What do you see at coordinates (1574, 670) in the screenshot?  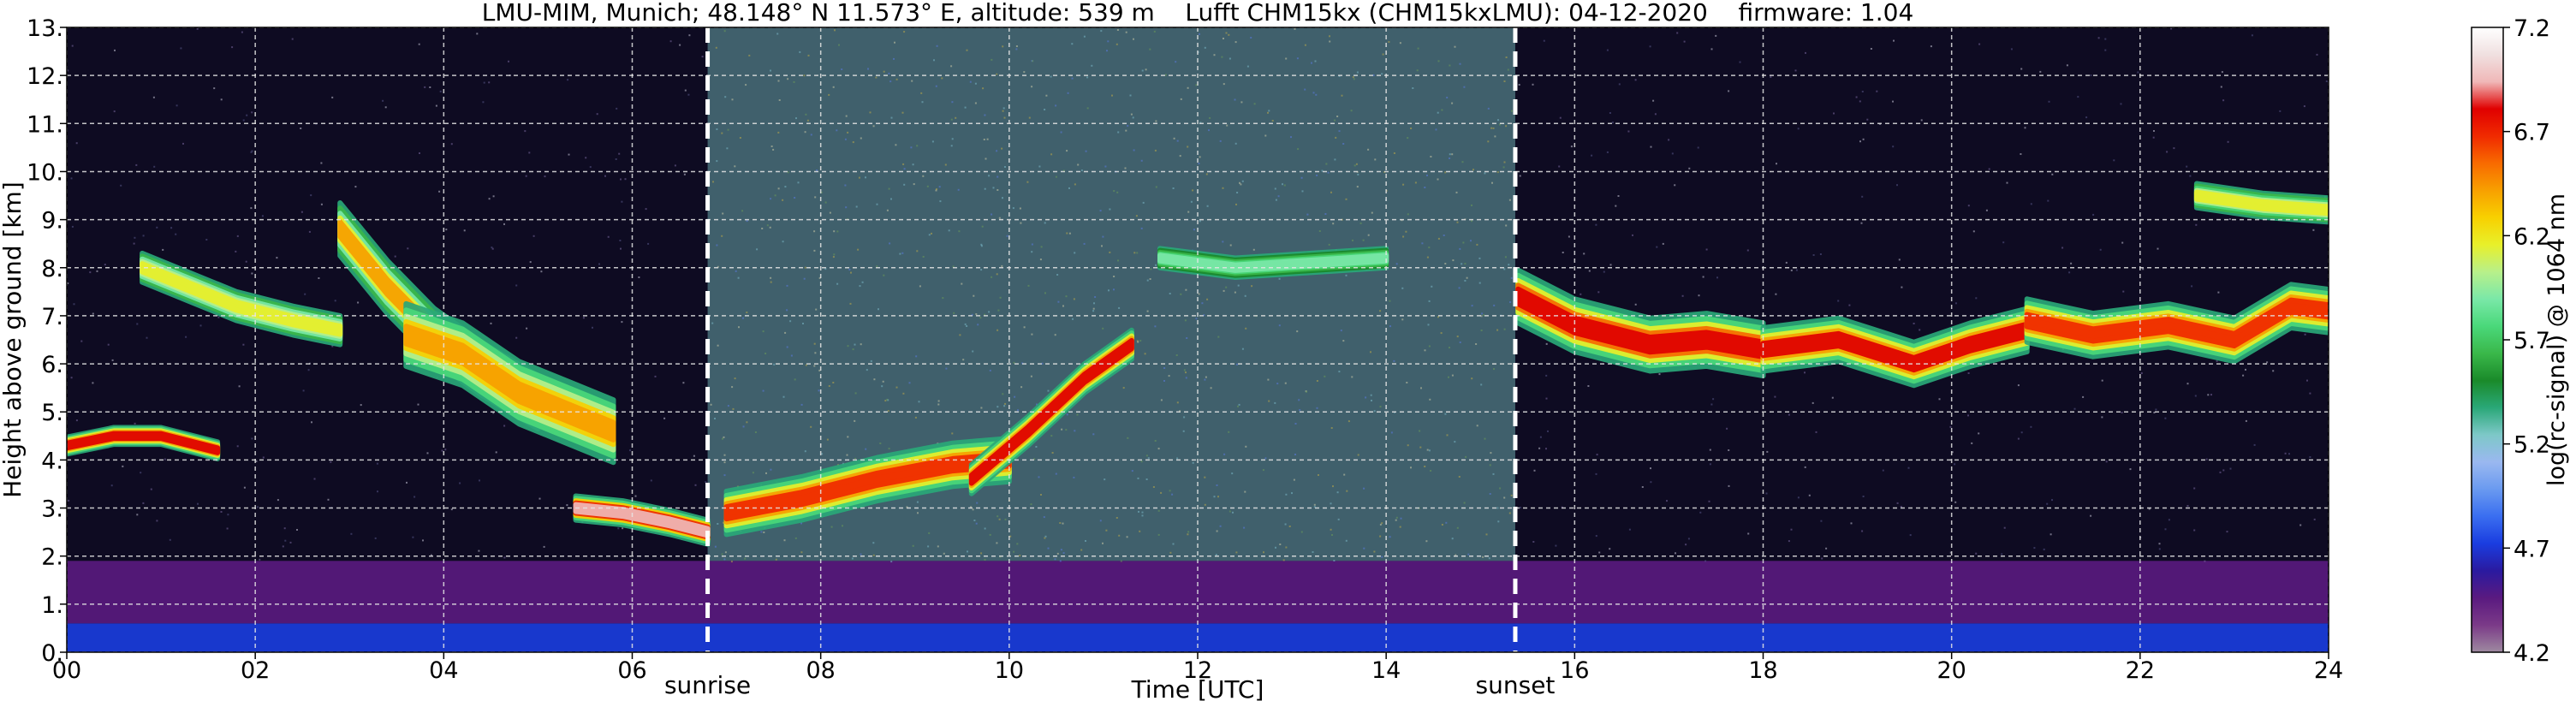 I see `x-tick-label: 16` at bounding box center [1574, 670].